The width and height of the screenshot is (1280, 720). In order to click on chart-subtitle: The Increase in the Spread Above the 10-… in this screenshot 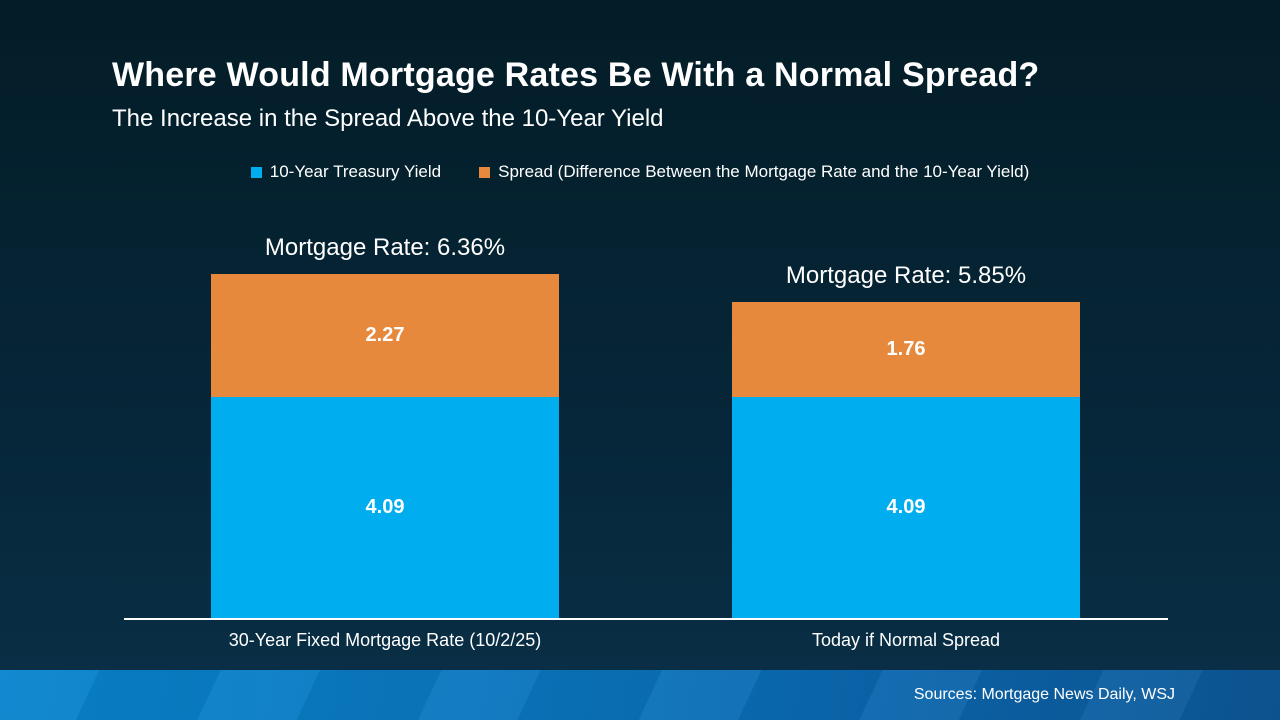, I will do `click(388, 118)`.